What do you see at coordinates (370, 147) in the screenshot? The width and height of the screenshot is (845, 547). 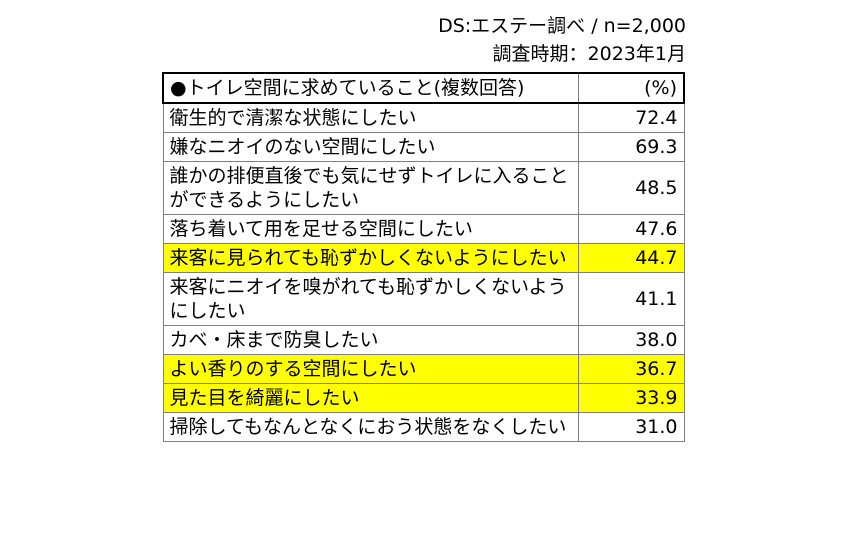 I see `row-label: 嫌なニオイのない空間にしたい` at bounding box center [370, 147].